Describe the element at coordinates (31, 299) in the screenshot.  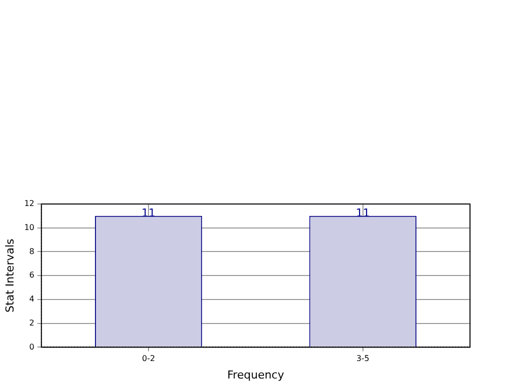
I see `y-tick-label: 4` at that location.